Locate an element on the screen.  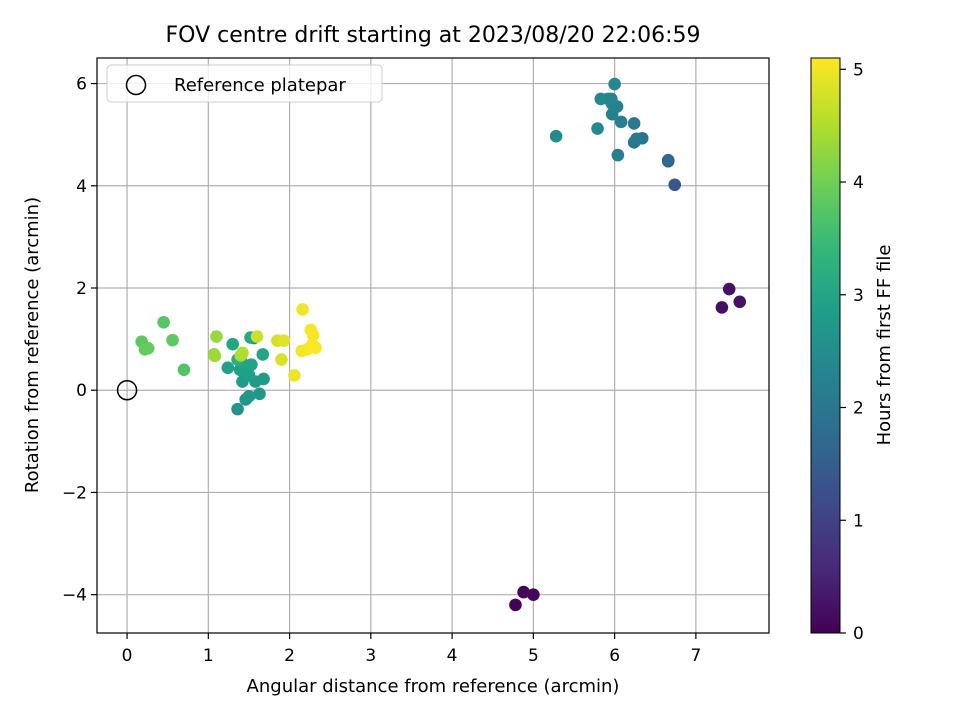
y-tick-label: 0 is located at coordinates (81, 391).